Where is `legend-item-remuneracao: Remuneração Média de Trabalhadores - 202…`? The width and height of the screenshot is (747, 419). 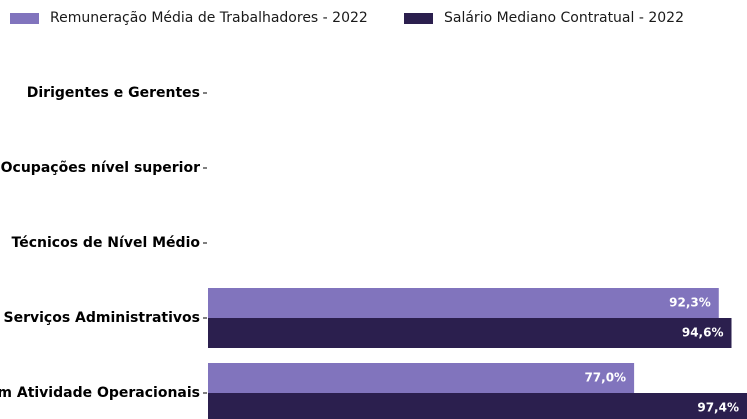
legend-item-remuneracao: Remuneração Média de Trabalhadores - 202… is located at coordinates (189, 18).